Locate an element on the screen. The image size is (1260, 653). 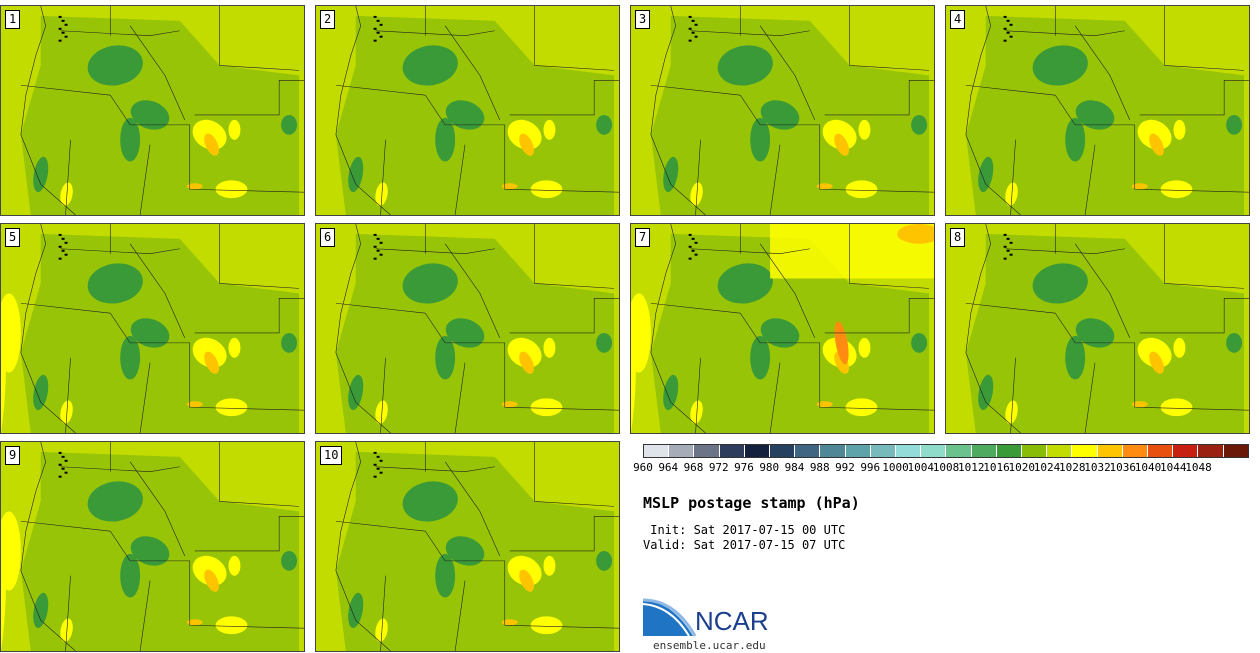
member-number-label: 7 is located at coordinates (643, 237).